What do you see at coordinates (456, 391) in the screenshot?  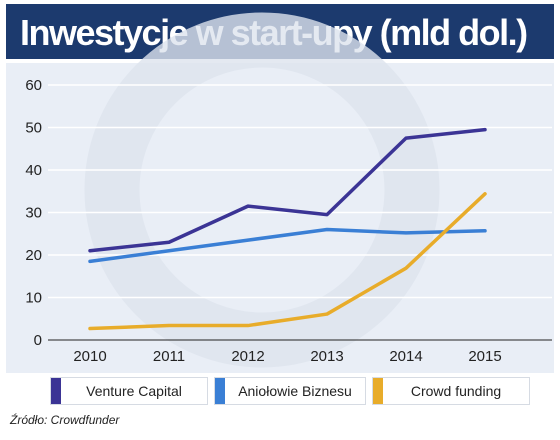 I see `legend-label-crowd-funding: Crowd funding` at bounding box center [456, 391].